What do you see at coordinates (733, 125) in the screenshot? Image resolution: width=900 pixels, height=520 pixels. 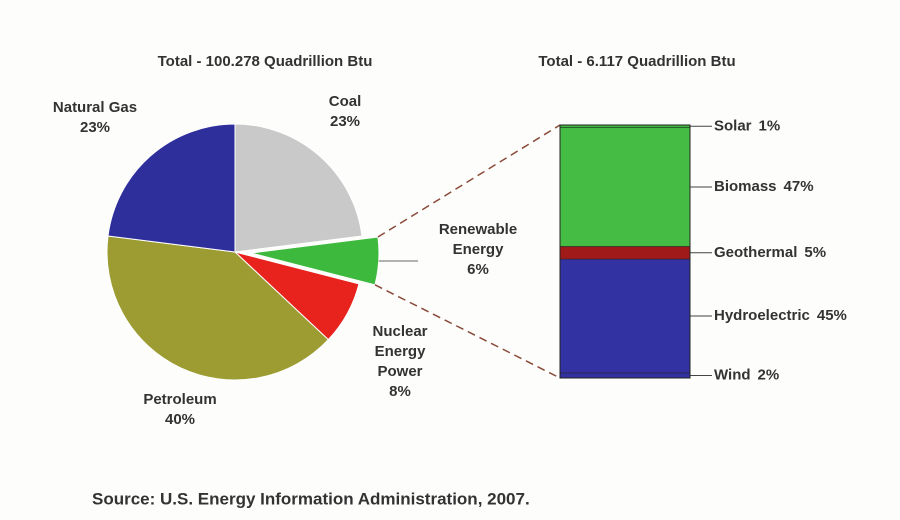 I see `segment-name: Solar` at bounding box center [733, 125].